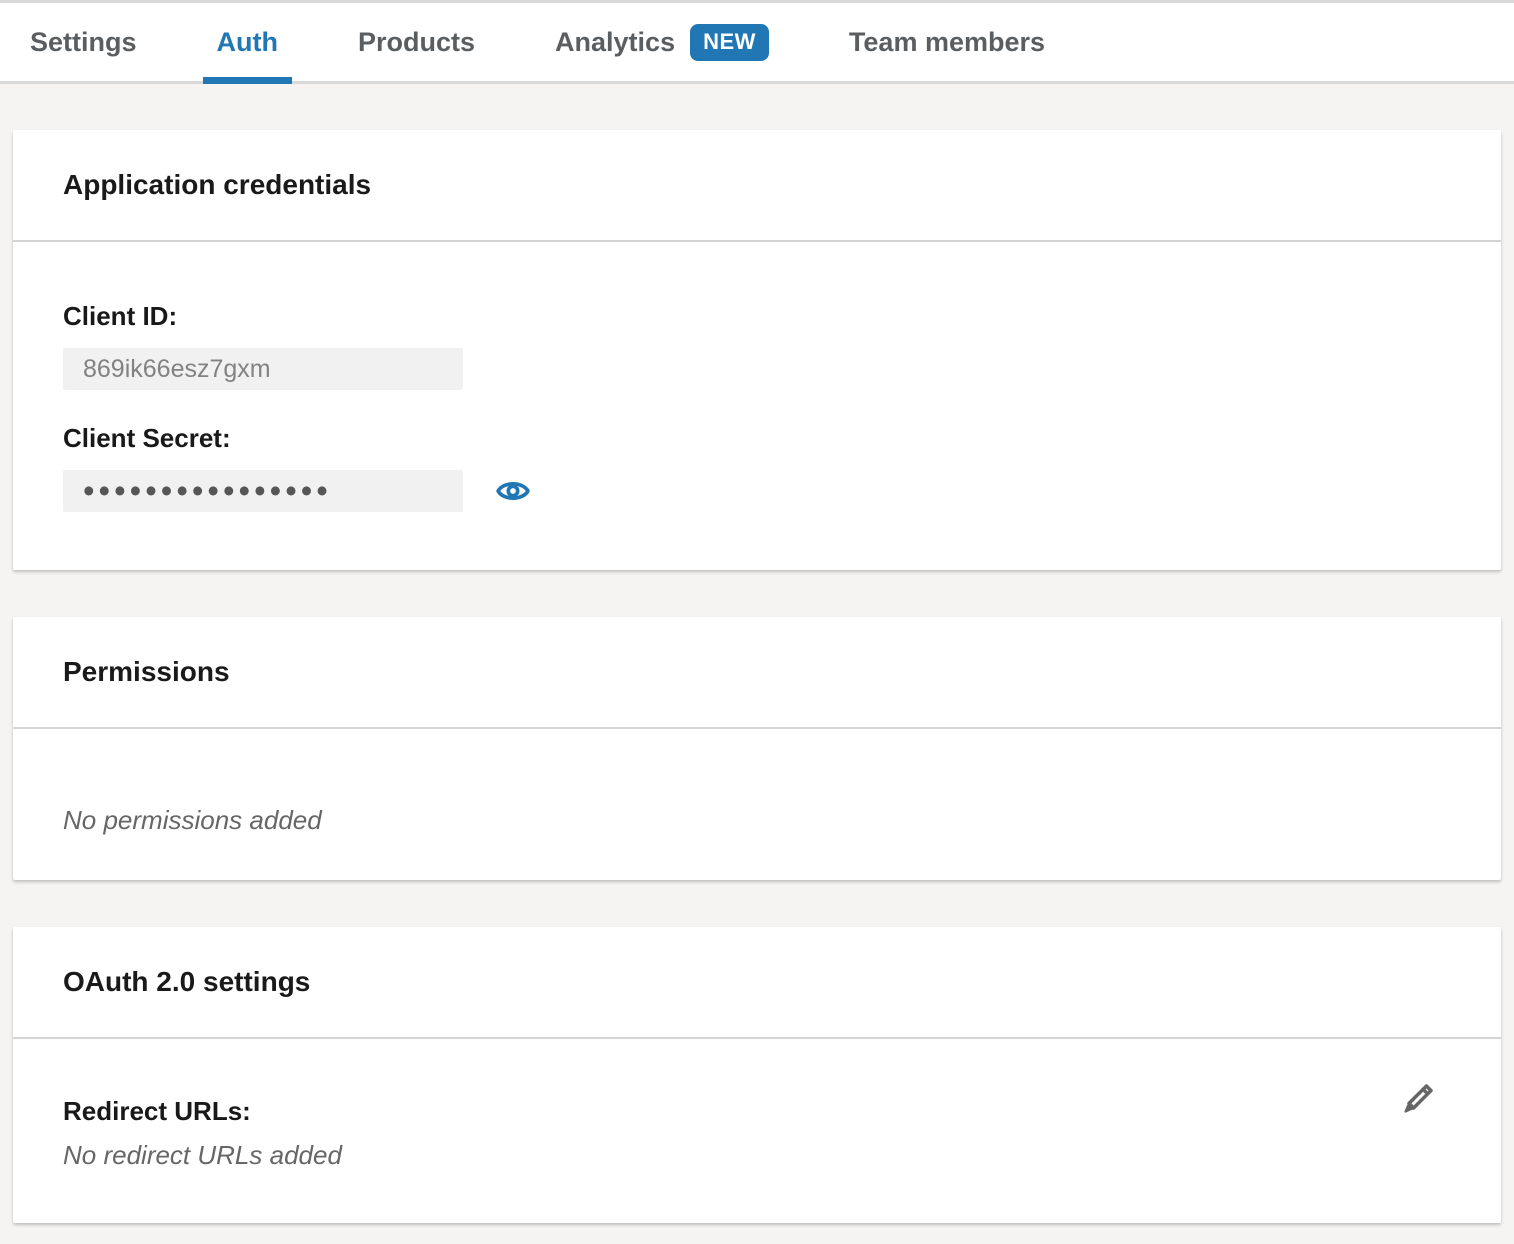 Image resolution: width=1514 pixels, height=1244 pixels. What do you see at coordinates (757, 804) in the screenshot?
I see `permissions-body: No permissions added` at bounding box center [757, 804].